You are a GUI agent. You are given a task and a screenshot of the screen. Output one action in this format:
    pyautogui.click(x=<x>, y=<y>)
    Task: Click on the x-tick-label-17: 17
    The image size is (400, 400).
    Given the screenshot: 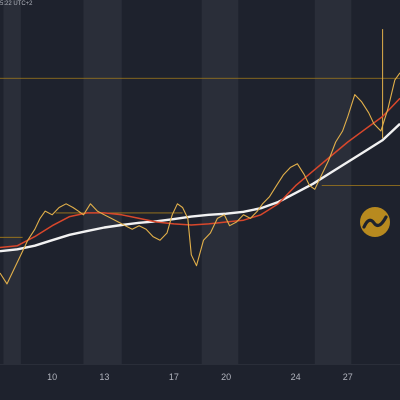 What is the action you would take?
    pyautogui.click(x=173, y=377)
    